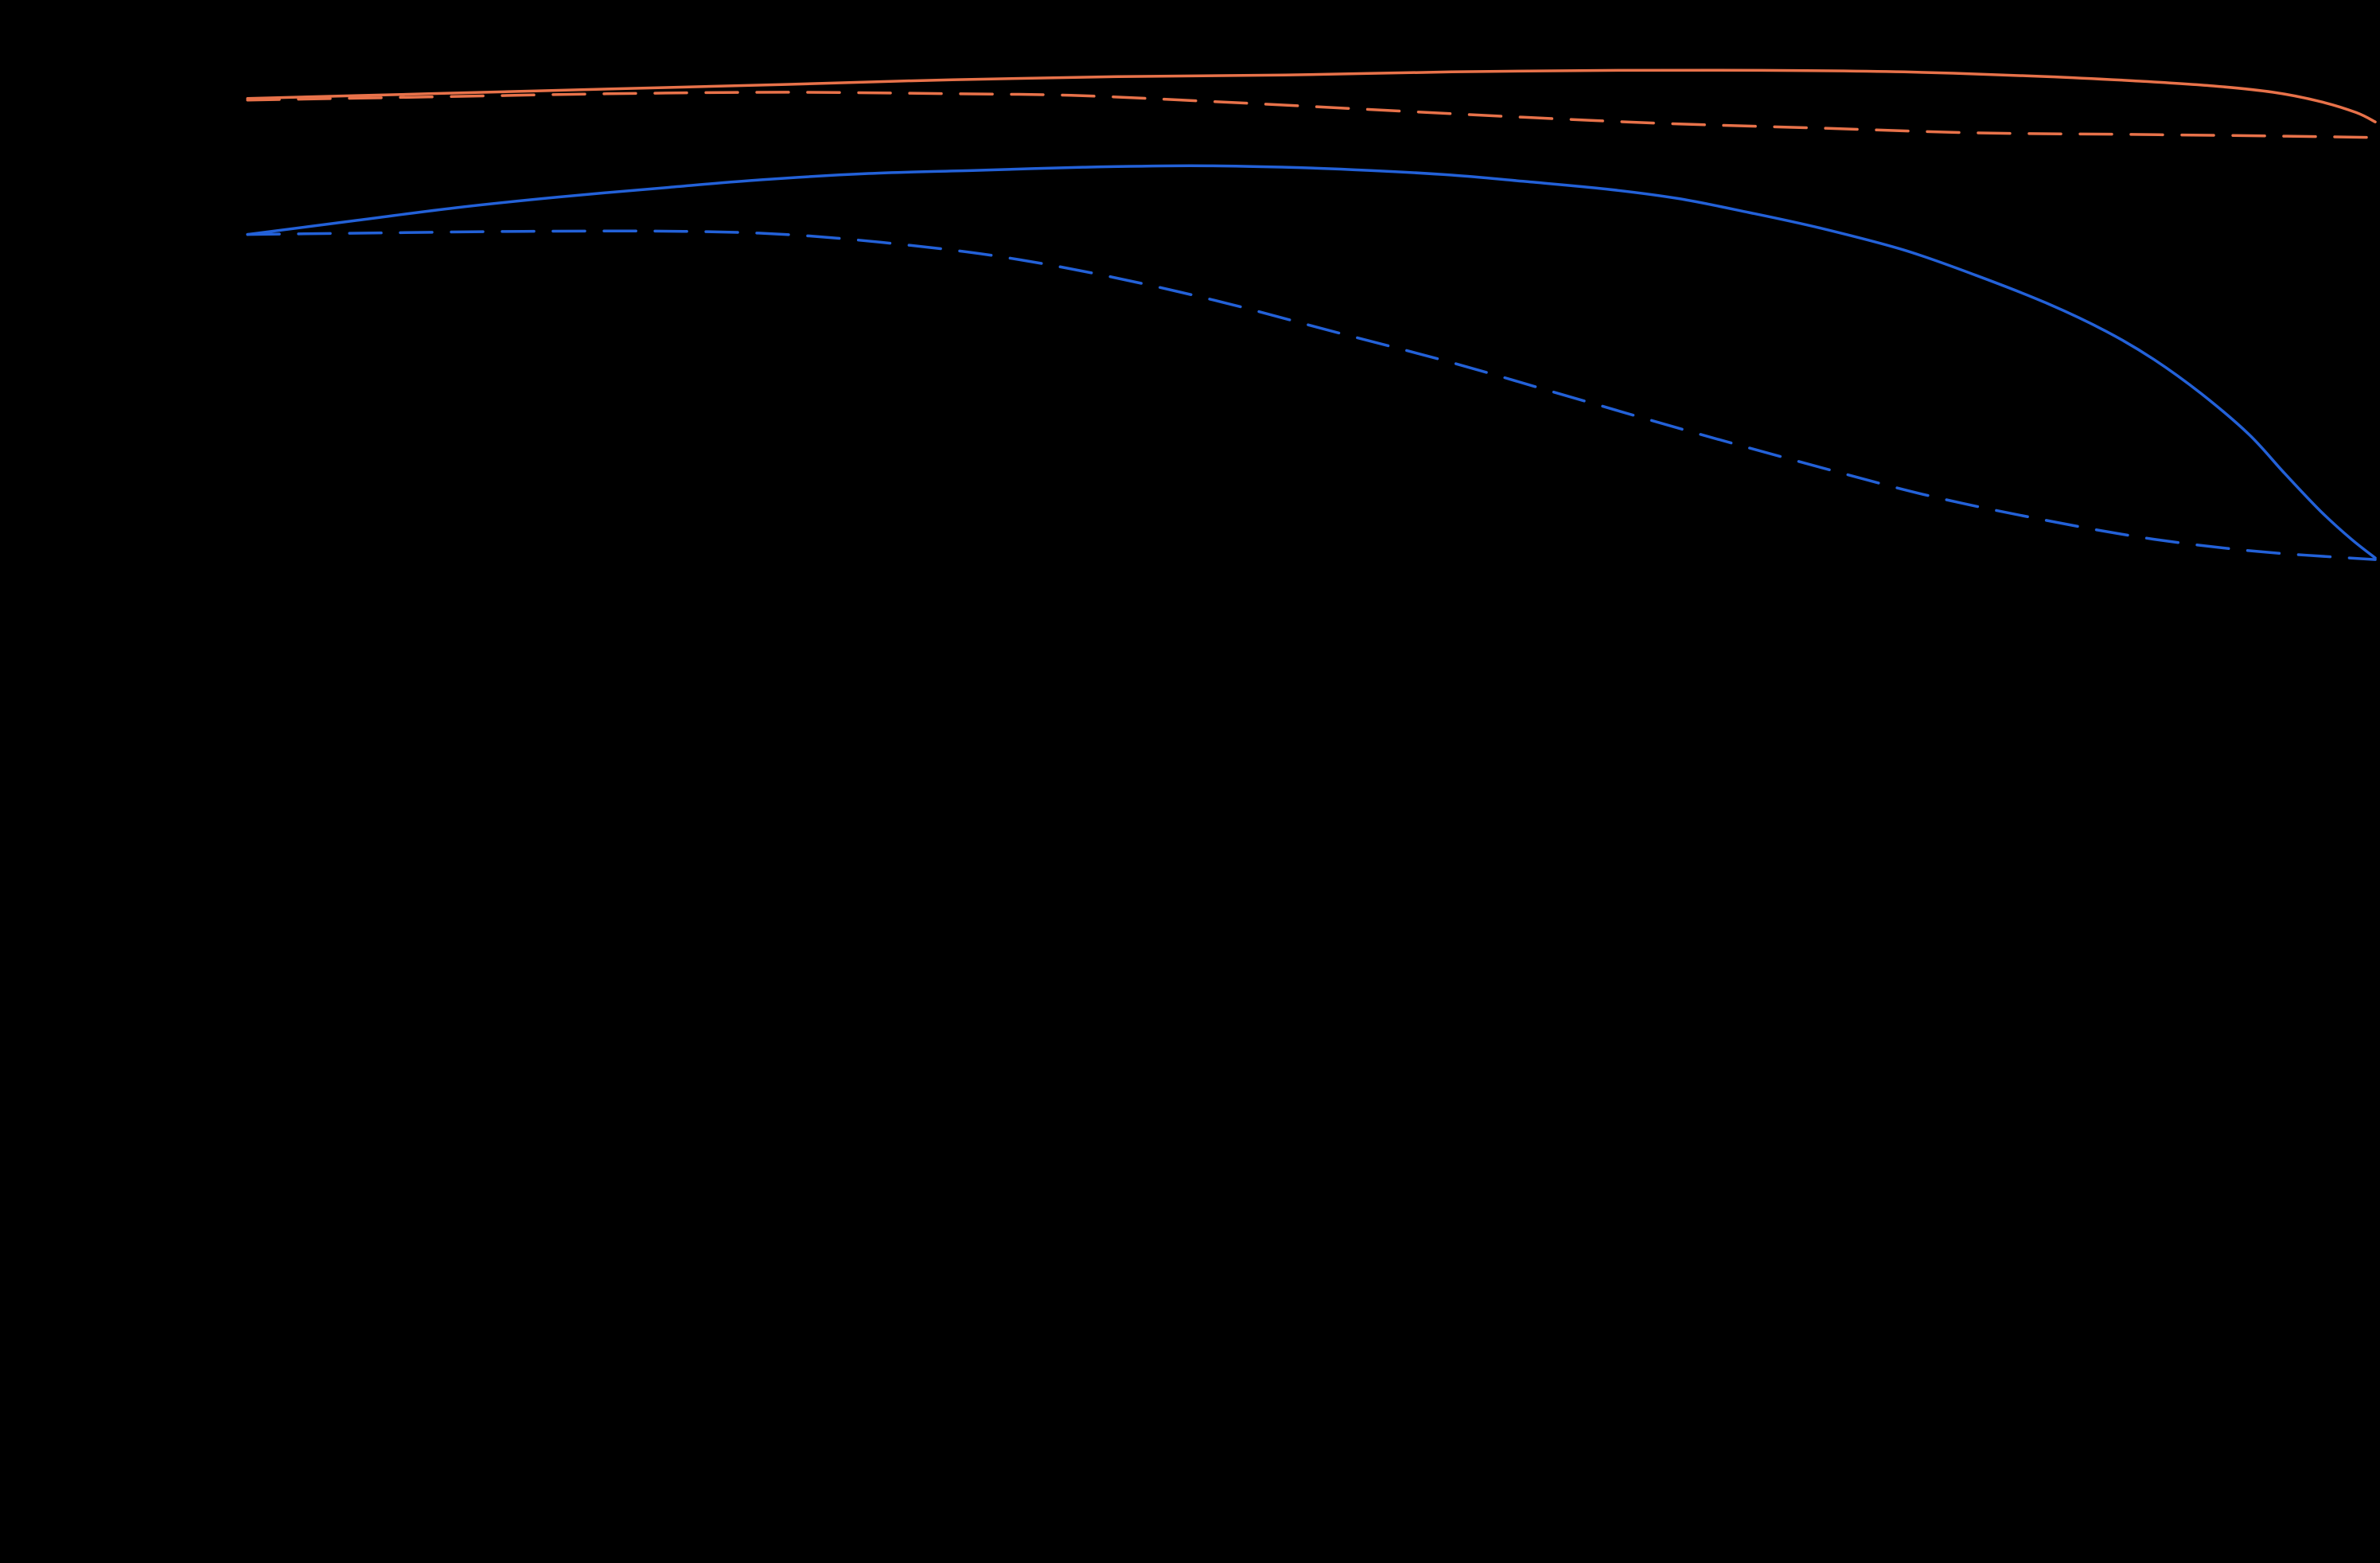 The height and width of the screenshot is (1563, 2380). Describe the element at coordinates (1311, 115) in the screenshot. I see `series-orange-dashed-line` at that location.